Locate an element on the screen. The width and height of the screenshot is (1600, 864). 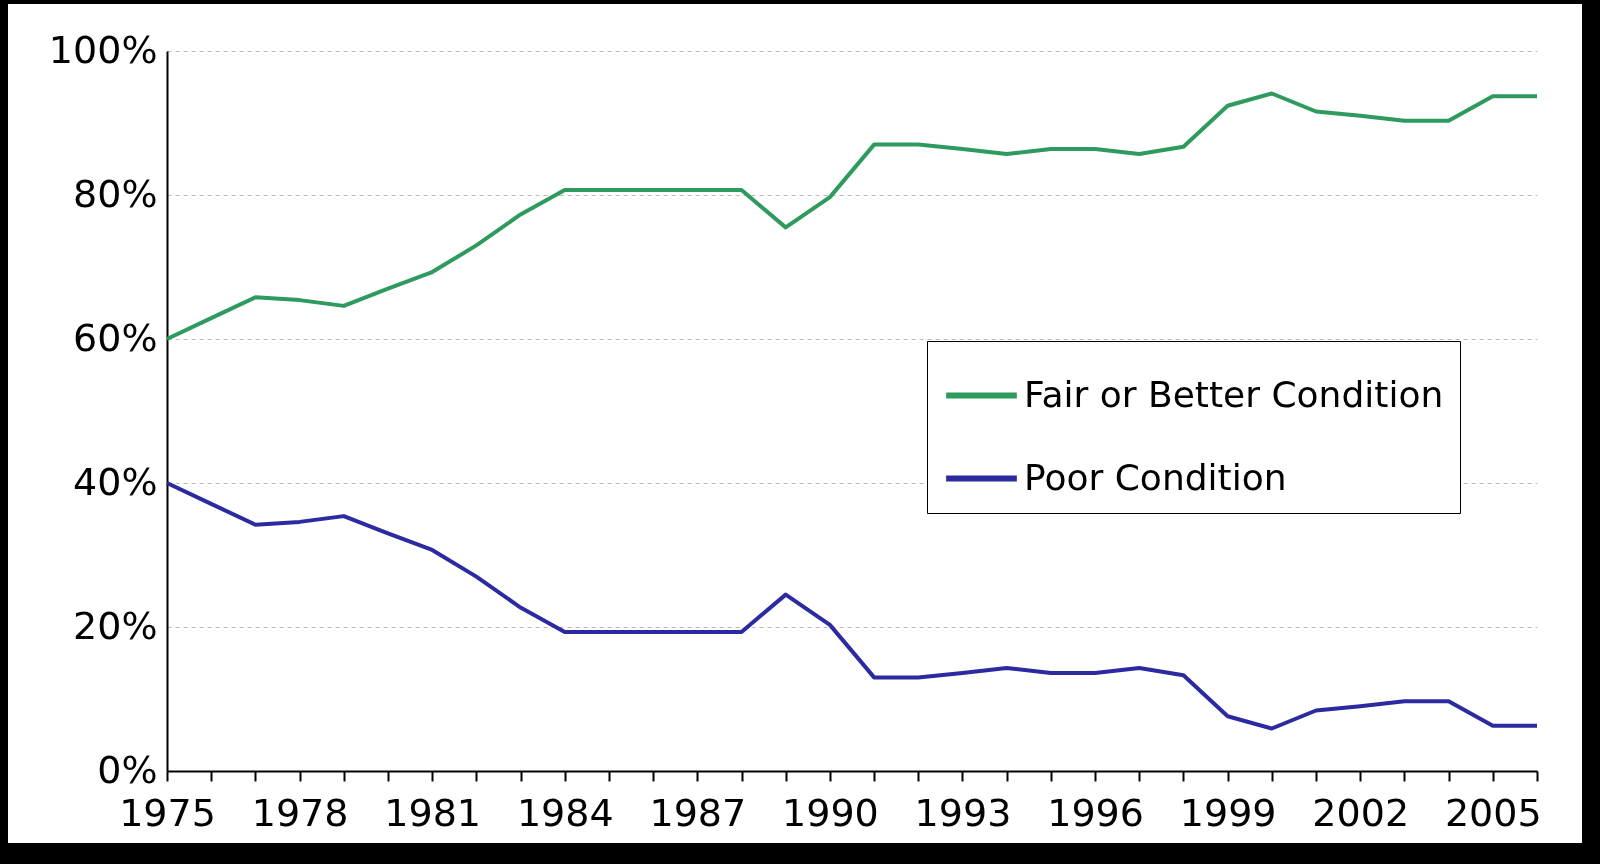
y-tick-label: 60% is located at coordinates (115, 337).